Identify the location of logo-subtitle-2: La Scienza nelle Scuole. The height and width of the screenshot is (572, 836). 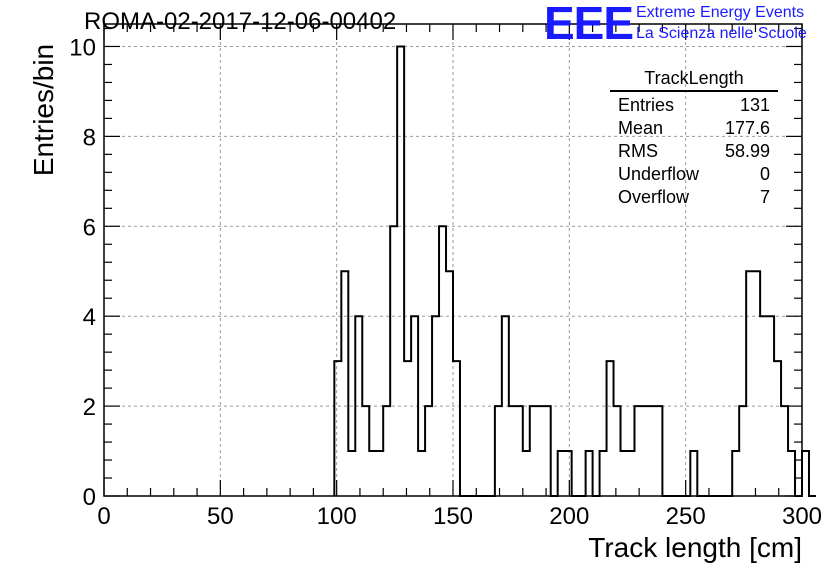
(721, 33).